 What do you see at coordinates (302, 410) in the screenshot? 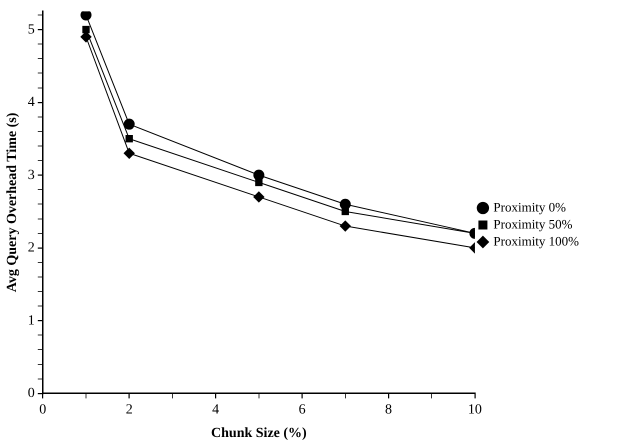
I see `x-tick-label: 6` at bounding box center [302, 410].